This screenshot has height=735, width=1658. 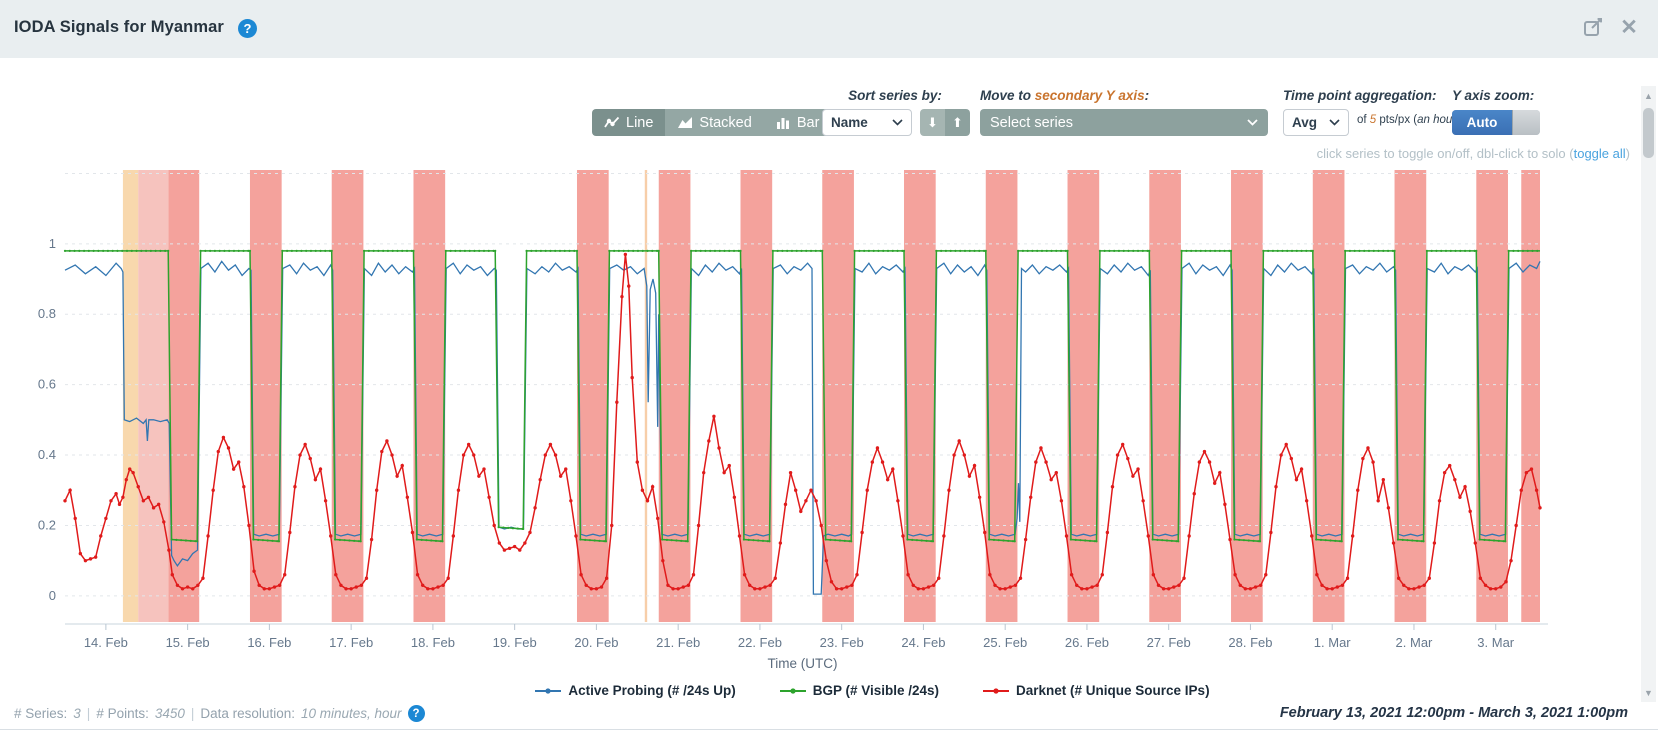 I want to click on y-axis-zoom-toggle: Auto, so click(x=1496, y=122).